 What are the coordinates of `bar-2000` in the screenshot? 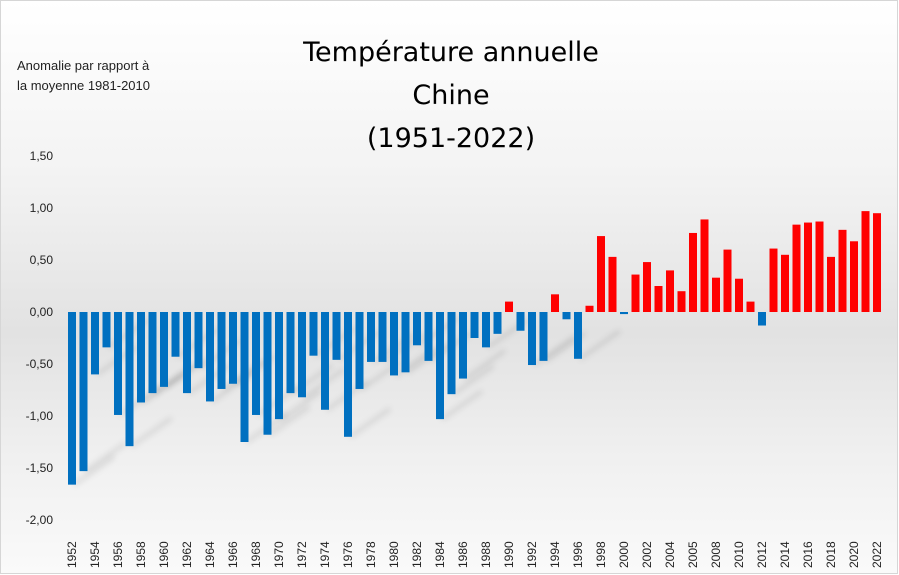 It's located at (624, 313).